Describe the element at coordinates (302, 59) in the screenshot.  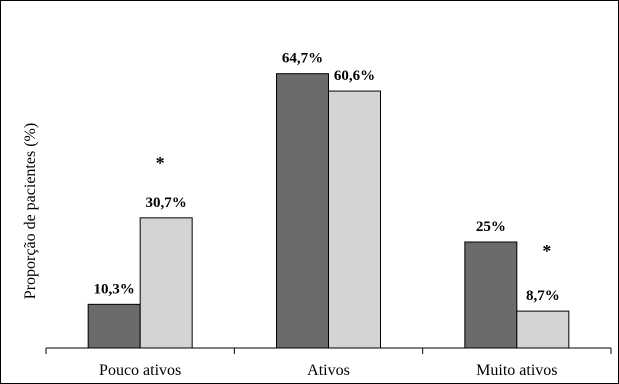
I see `data-label-1-0: 64,7%` at that location.